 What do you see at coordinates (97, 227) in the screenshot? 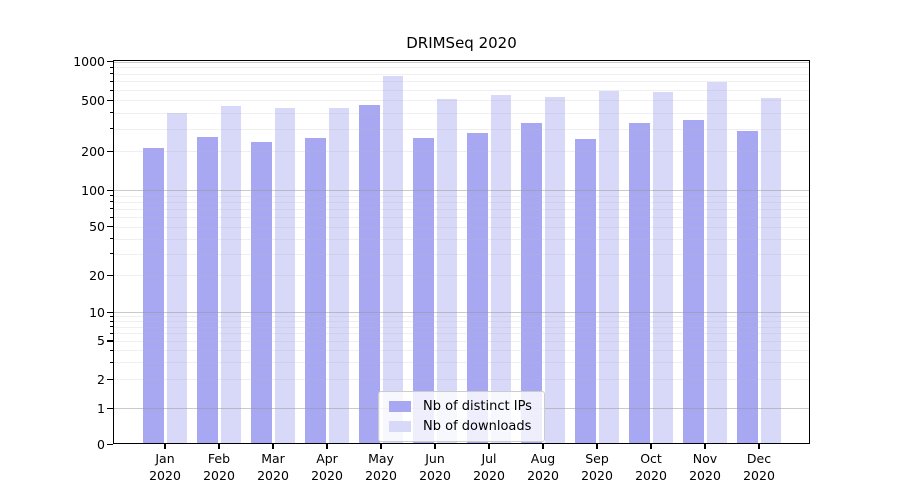
I see `y-tick-label: 50` at bounding box center [97, 227].